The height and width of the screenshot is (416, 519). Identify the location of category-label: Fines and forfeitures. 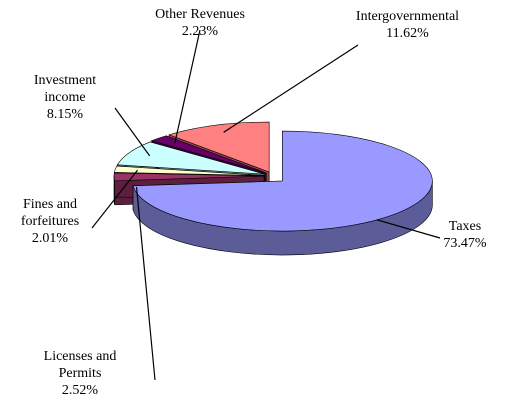
(50, 213).